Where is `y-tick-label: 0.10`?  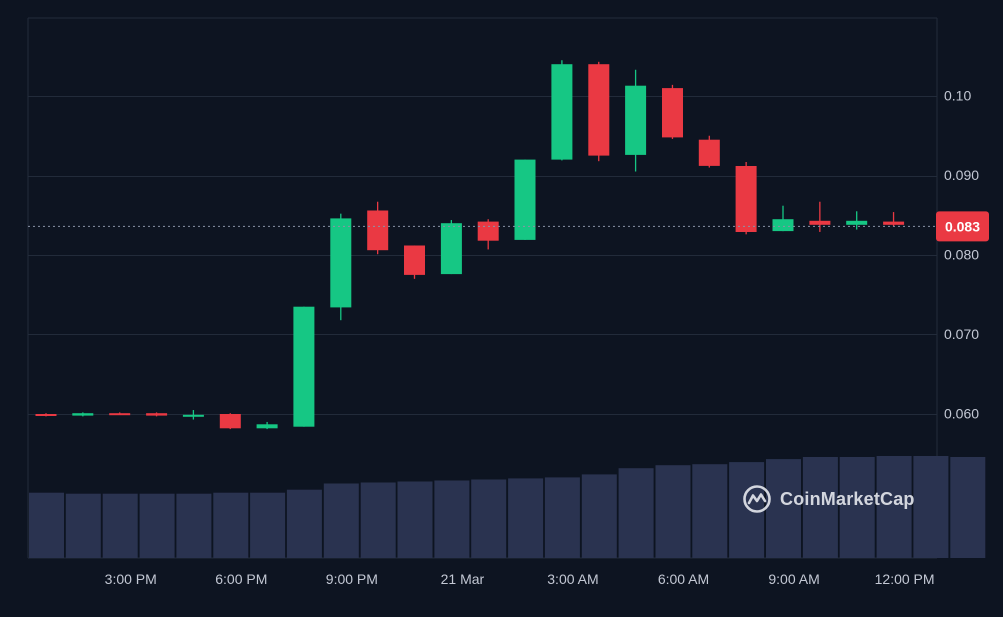 y-tick-label: 0.10 is located at coordinates (957, 96).